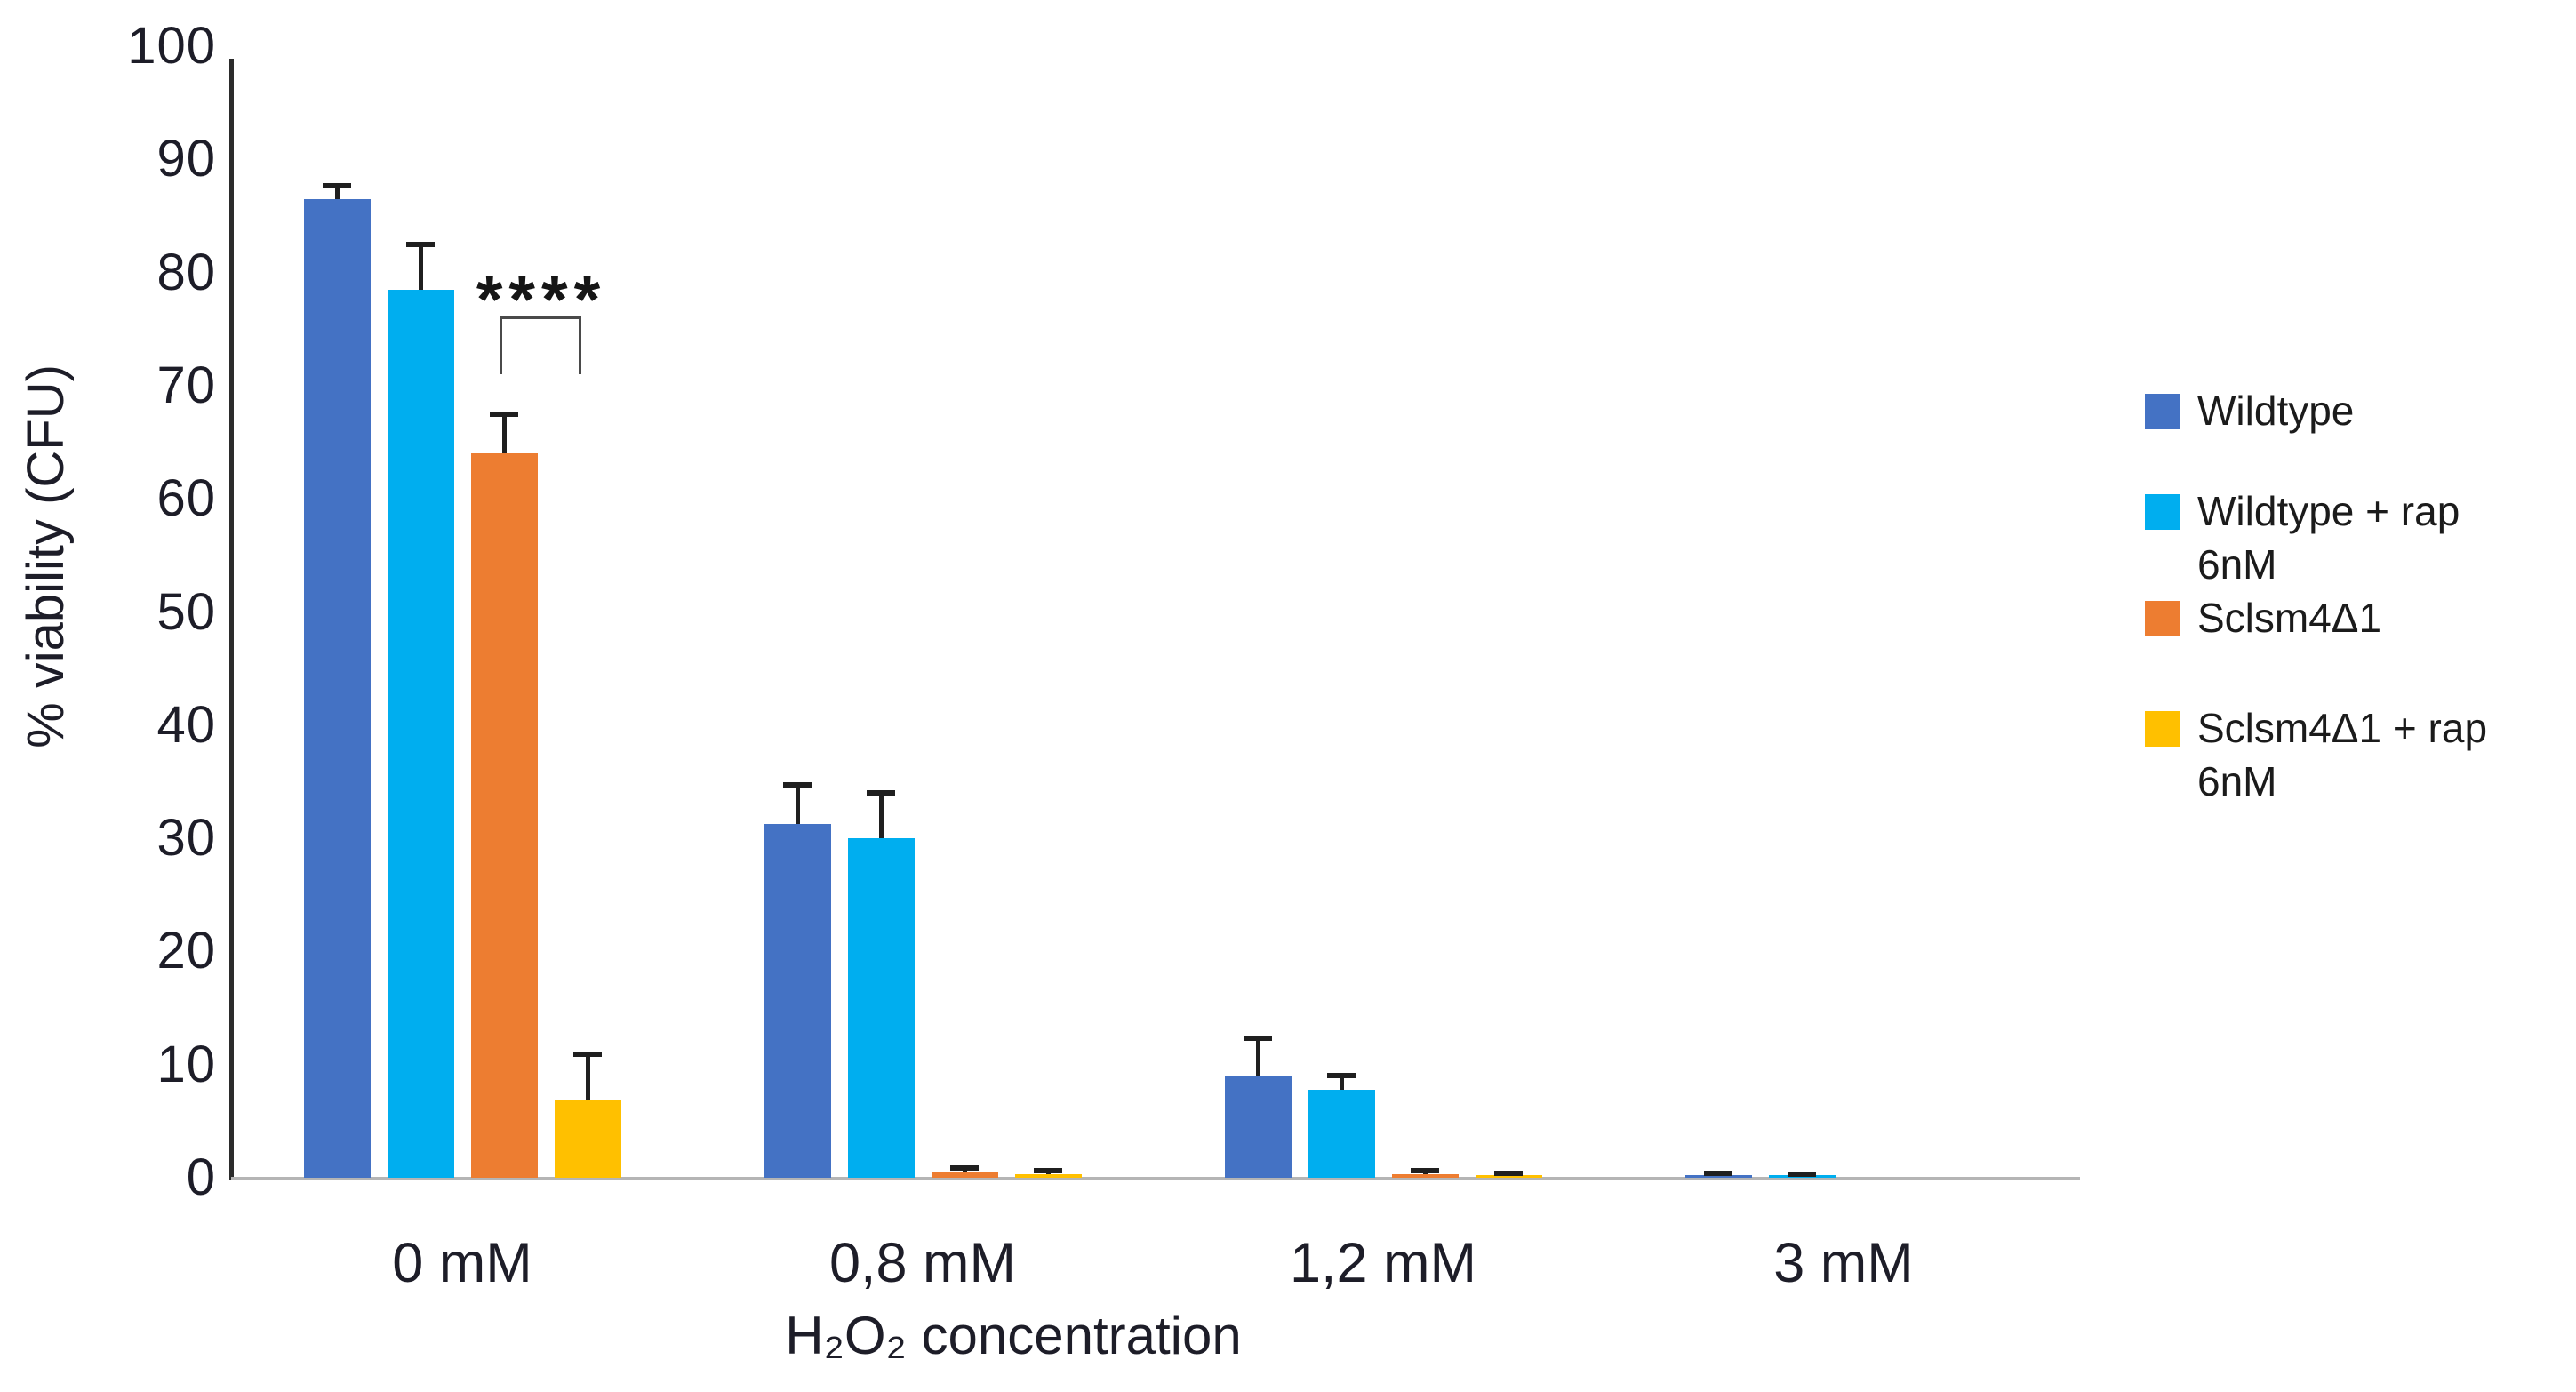  Describe the element at coordinates (1843, 1263) in the screenshot. I see `x-tick-label: 3 mM` at that location.